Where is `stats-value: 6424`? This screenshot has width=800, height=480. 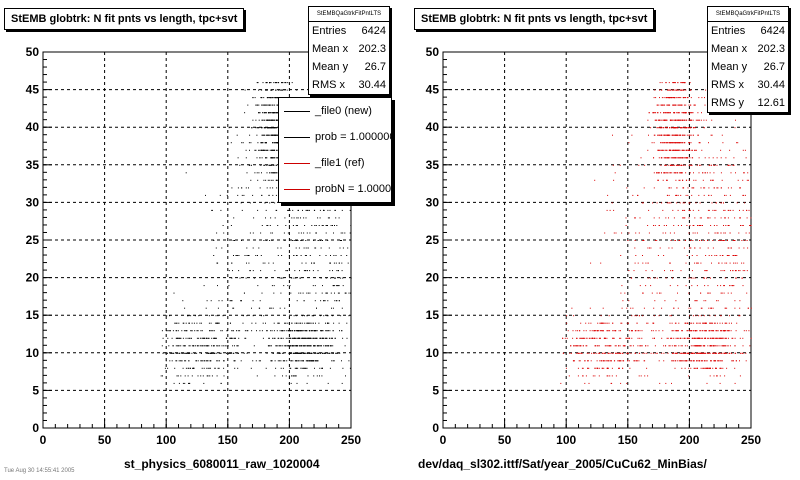
stats-value: 6424 is located at coordinates (772, 31).